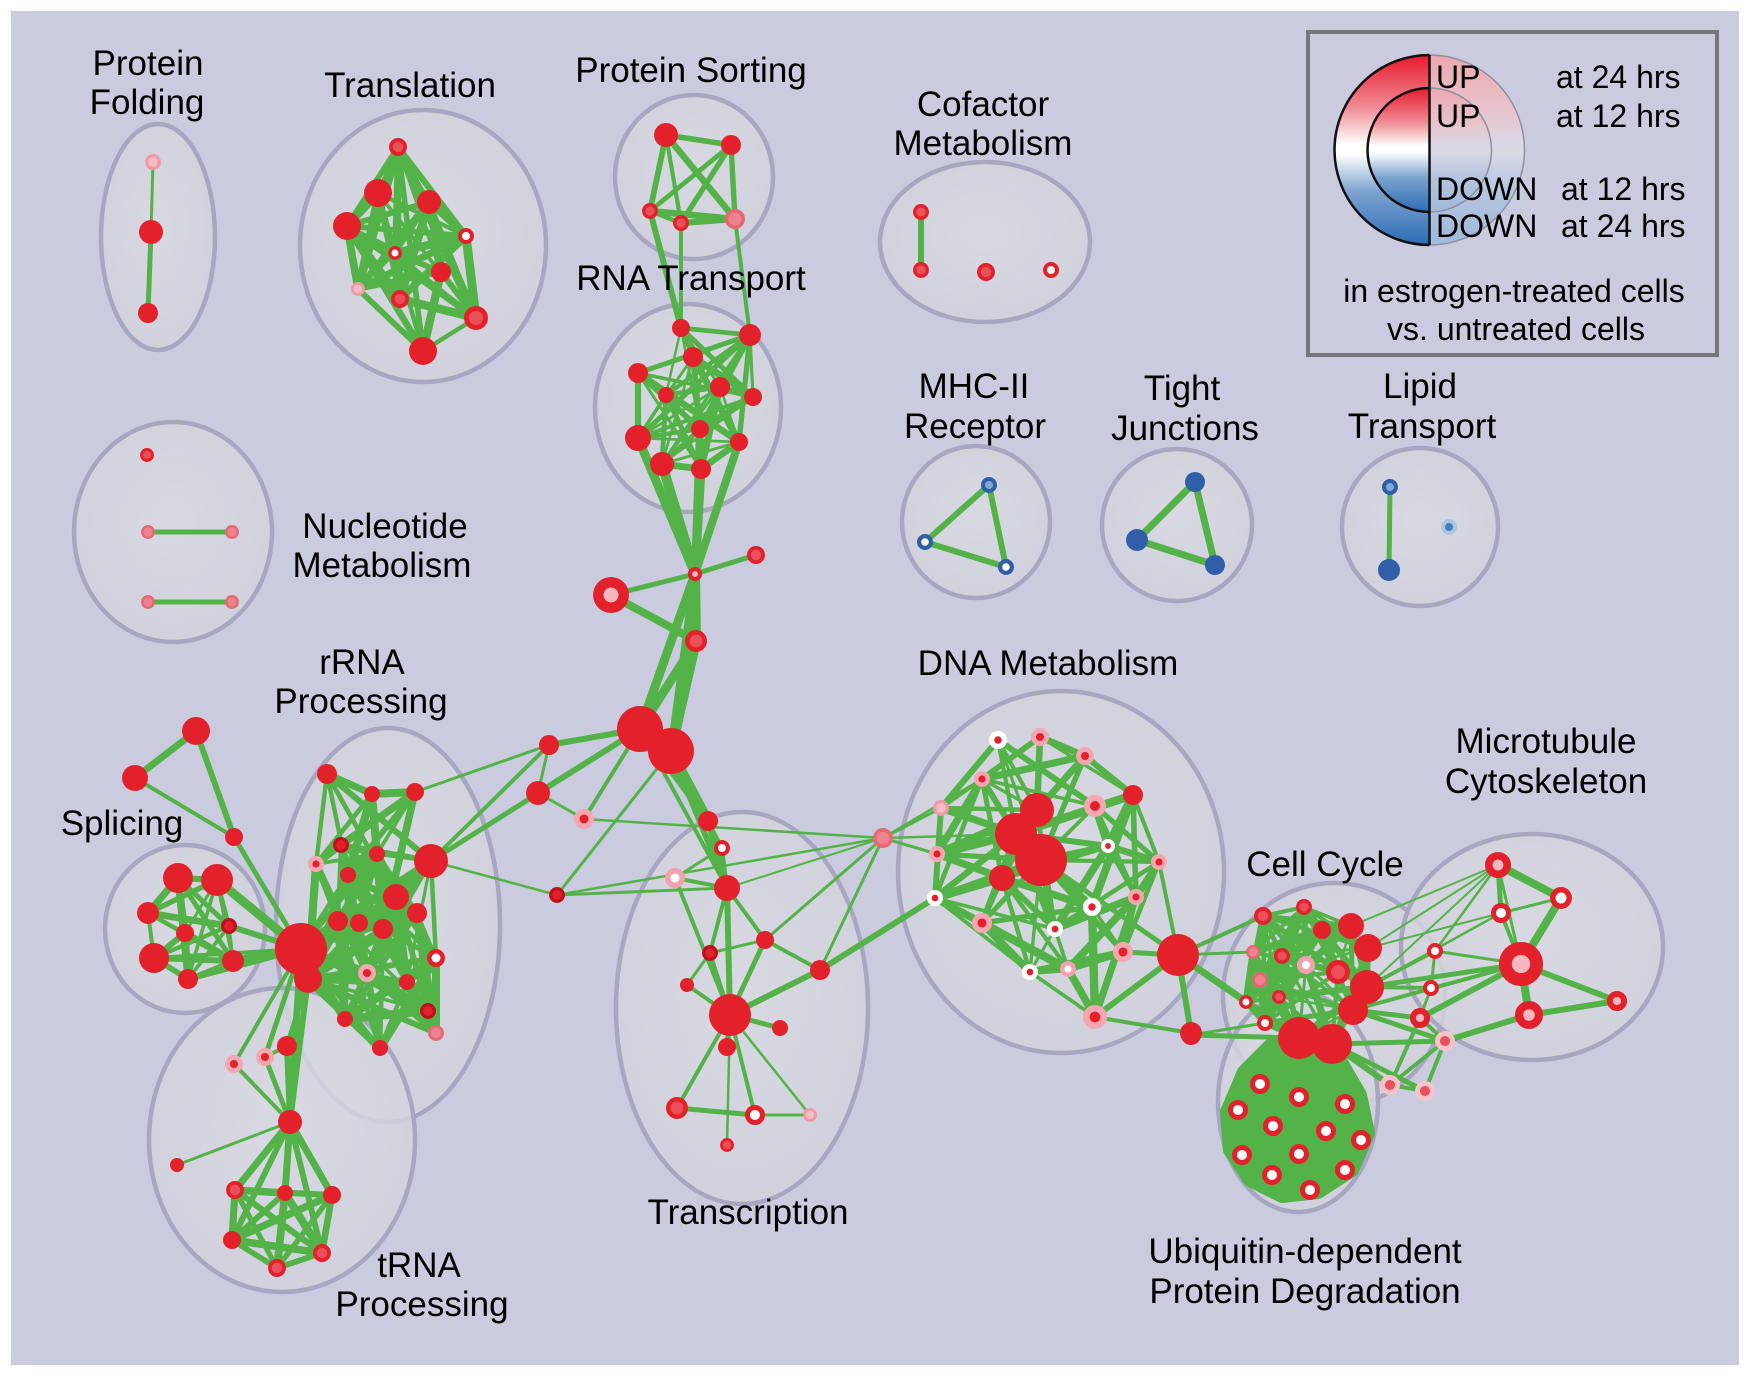 This screenshot has width=1750, height=1376. I want to click on svg-text: Ubiquitin-dependent, so click(1305, 1251).